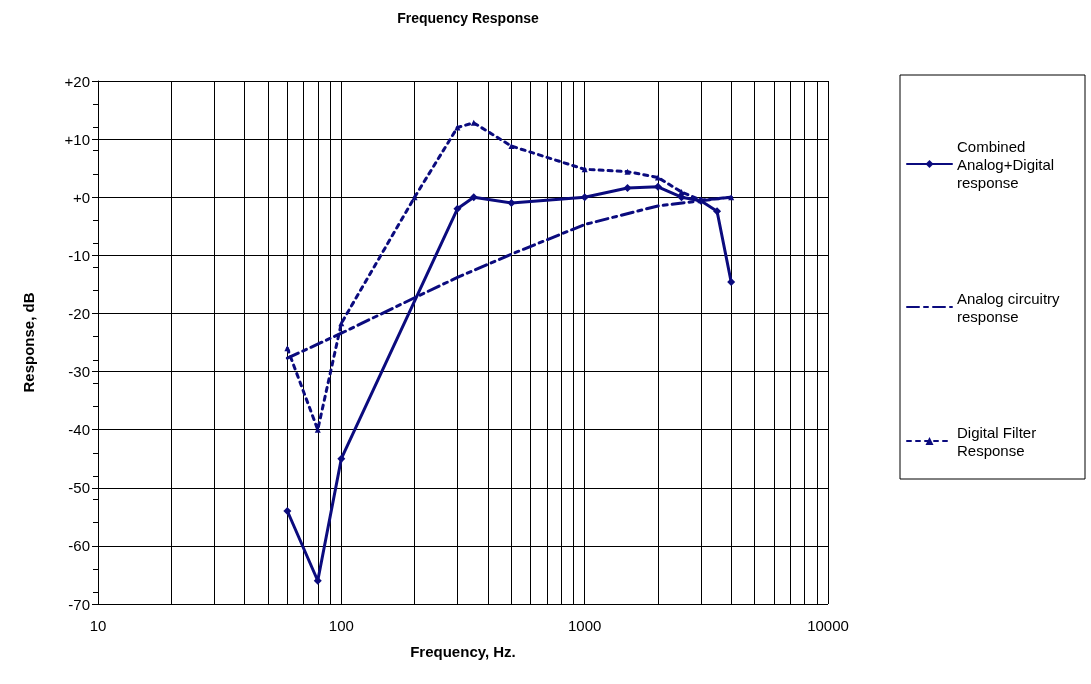 This screenshot has width=1091, height=684. What do you see at coordinates (77, 139) in the screenshot?
I see `y-tick-label: +10` at bounding box center [77, 139].